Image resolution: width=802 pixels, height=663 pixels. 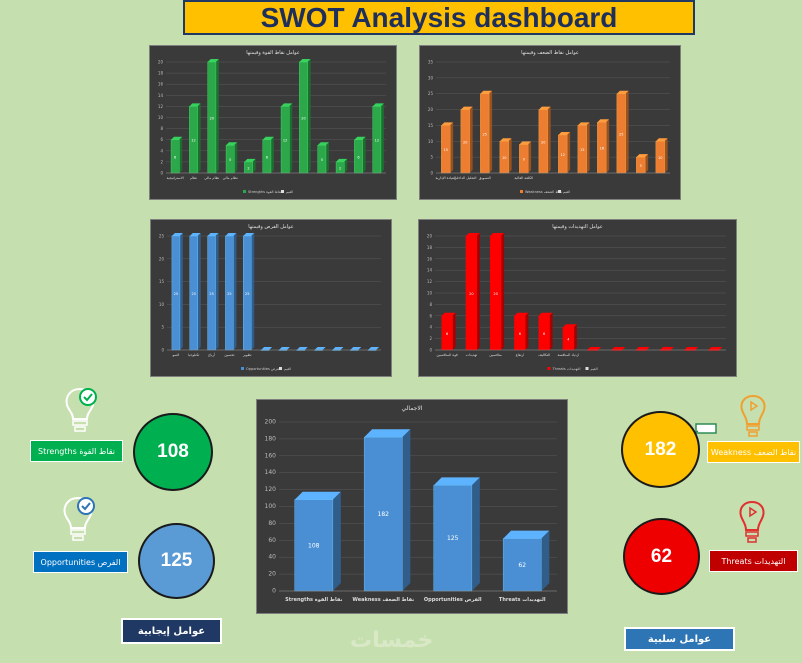 What do you see at coordinates (162, 236) in the screenshot?
I see `opportunities-ytick: 25` at bounding box center [162, 236].